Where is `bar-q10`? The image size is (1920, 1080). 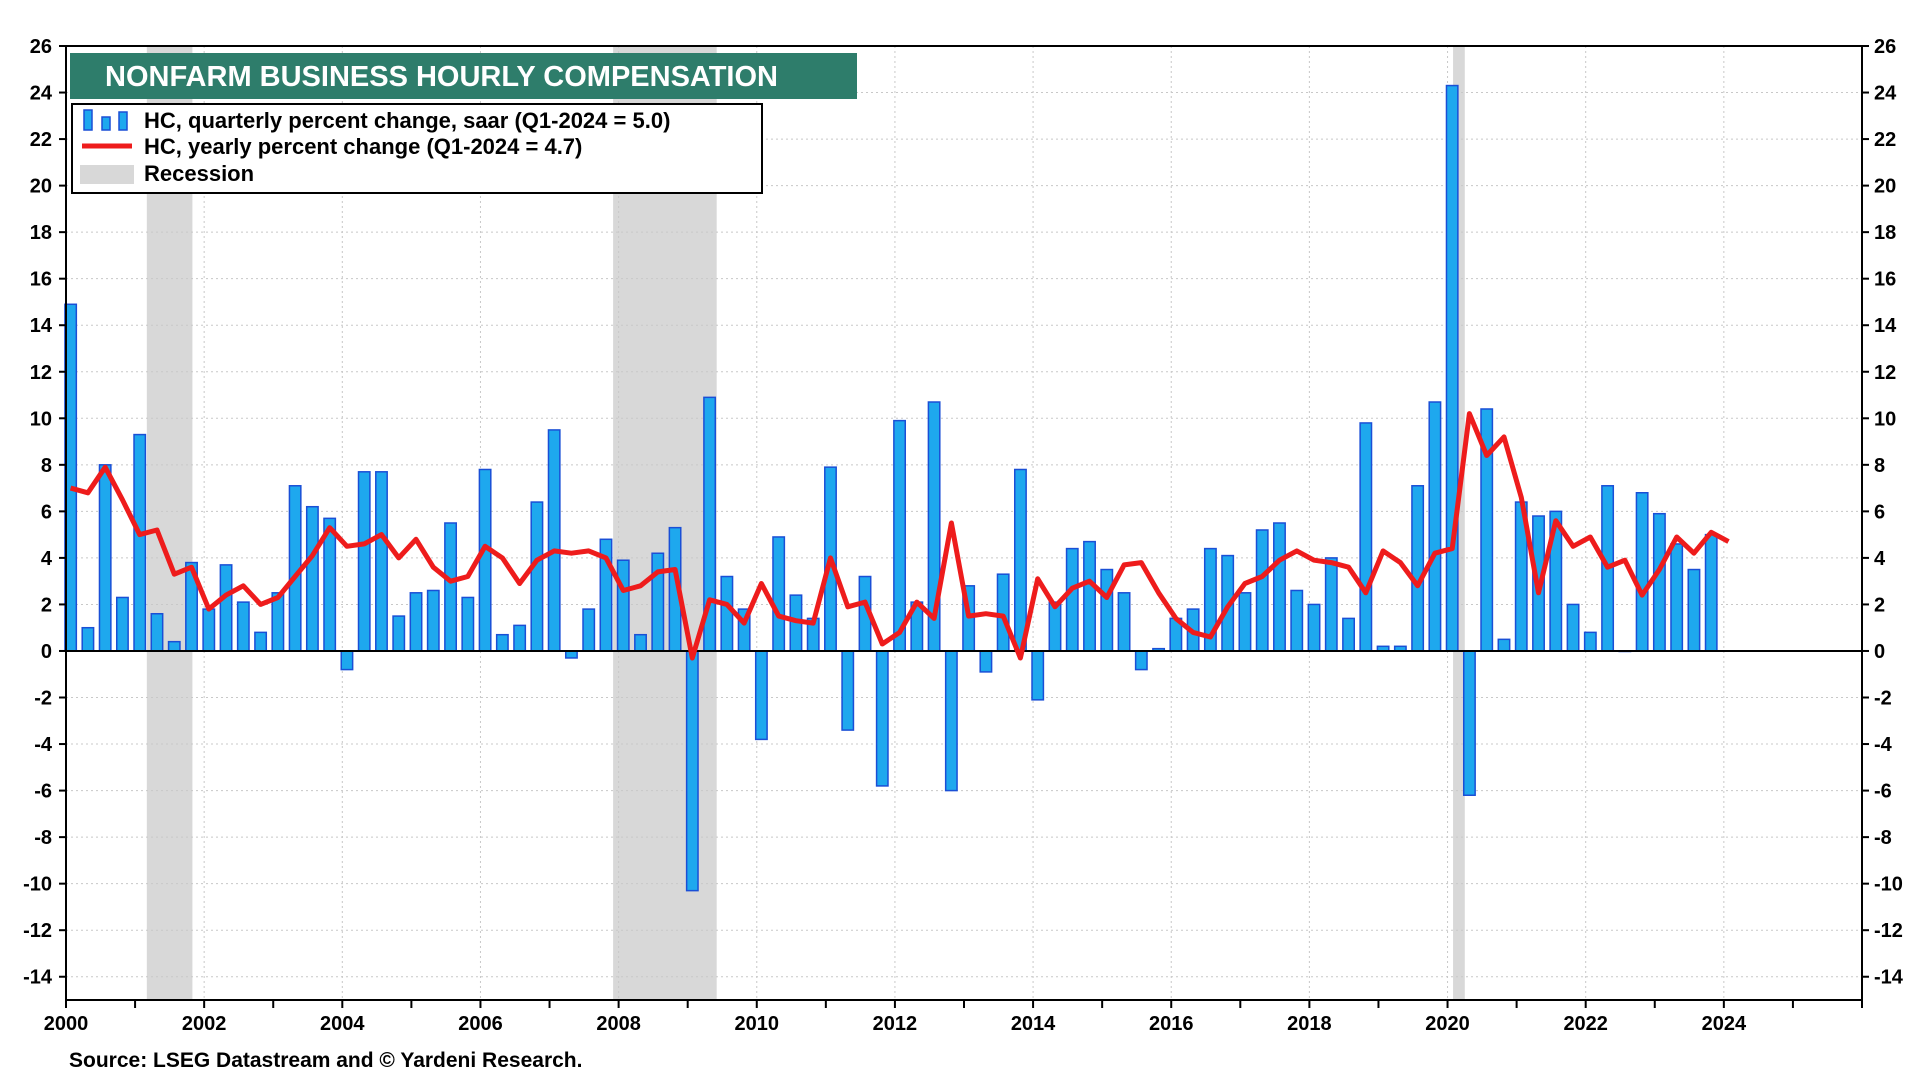 bar-q10 is located at coordinates (243, 626).